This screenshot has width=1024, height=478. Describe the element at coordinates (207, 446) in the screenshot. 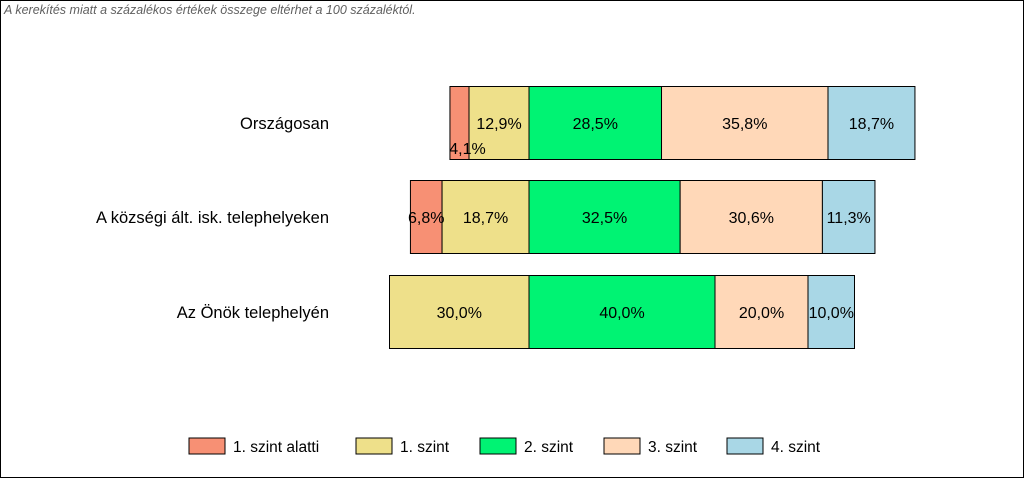

I see `legend-swatch-1-szint-alatti` at that location.